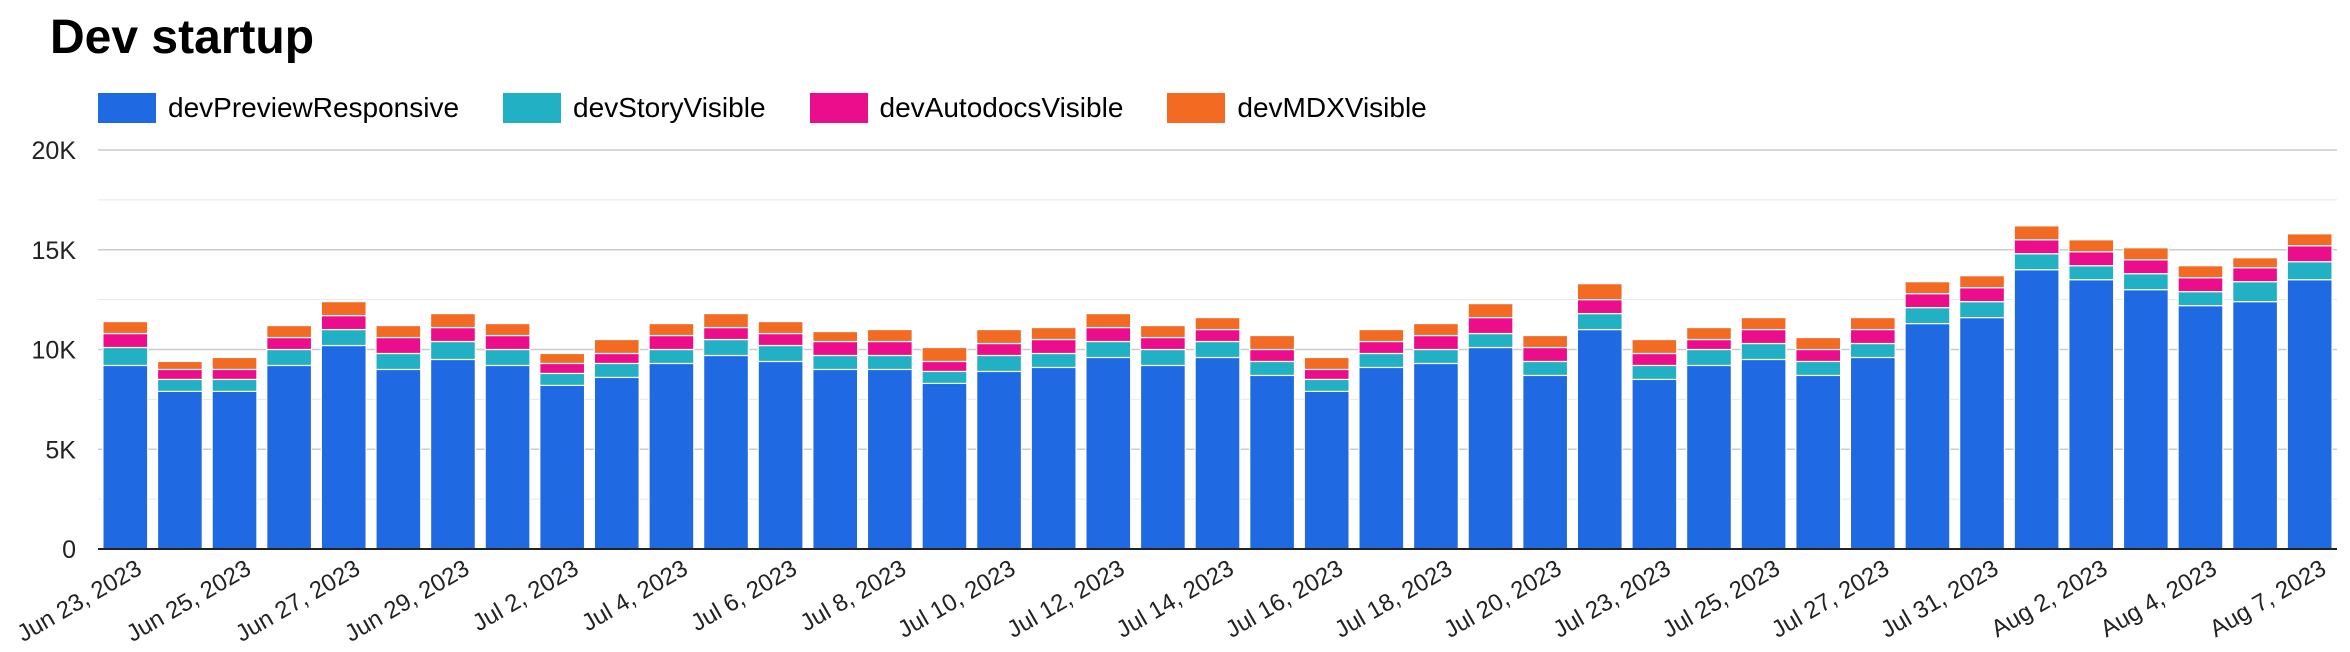 The height and width of the screenshot is (652, 2350). Describe the element at coordinates (838, 108) in the screenshot. I see `legend-swatch-devautodocsvisible` at that location.